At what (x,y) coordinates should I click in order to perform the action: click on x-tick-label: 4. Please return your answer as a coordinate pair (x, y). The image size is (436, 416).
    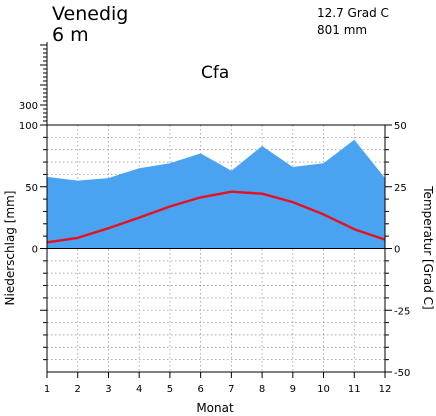
    Looking at the image, I should click on (139, 389).